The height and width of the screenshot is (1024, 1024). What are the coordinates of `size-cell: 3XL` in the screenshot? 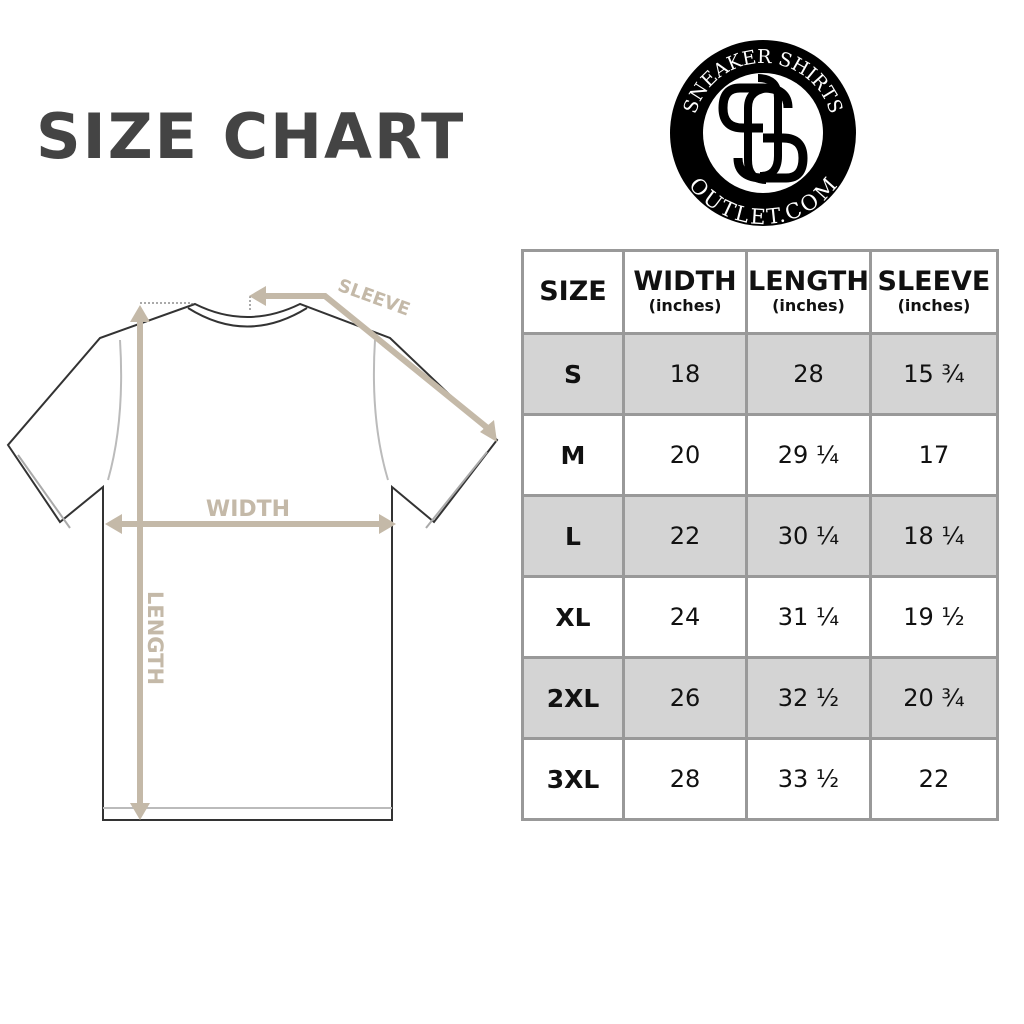 It's located at (573, 779).